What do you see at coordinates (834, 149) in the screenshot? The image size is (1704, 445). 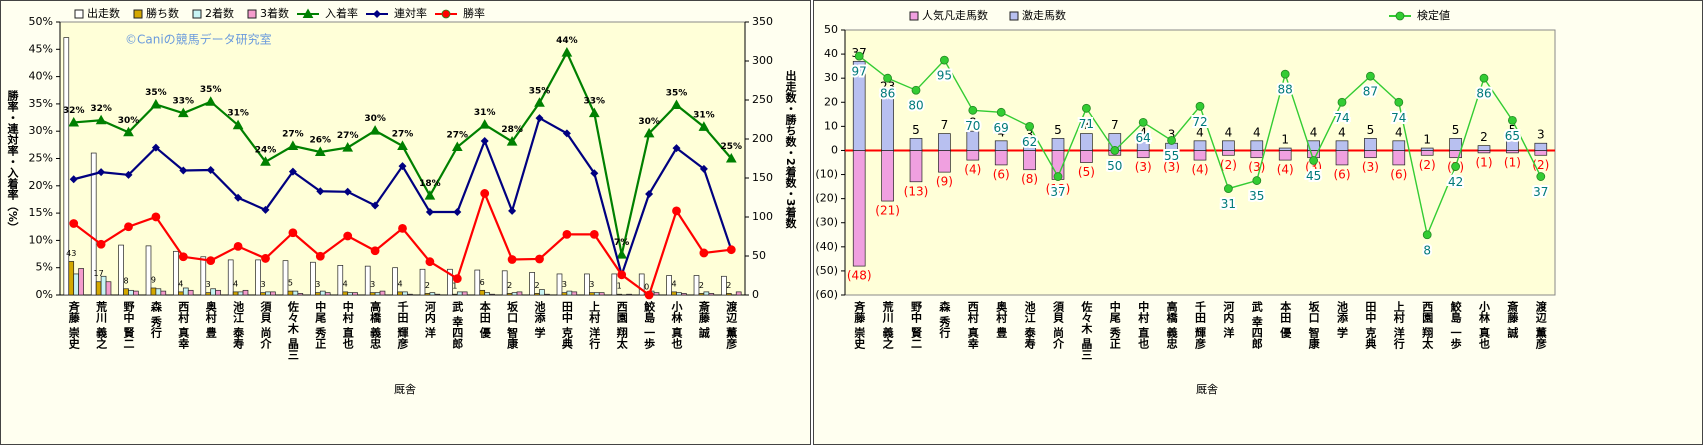 I see `y-tick-label: 0` at bounding box center [834, 149].